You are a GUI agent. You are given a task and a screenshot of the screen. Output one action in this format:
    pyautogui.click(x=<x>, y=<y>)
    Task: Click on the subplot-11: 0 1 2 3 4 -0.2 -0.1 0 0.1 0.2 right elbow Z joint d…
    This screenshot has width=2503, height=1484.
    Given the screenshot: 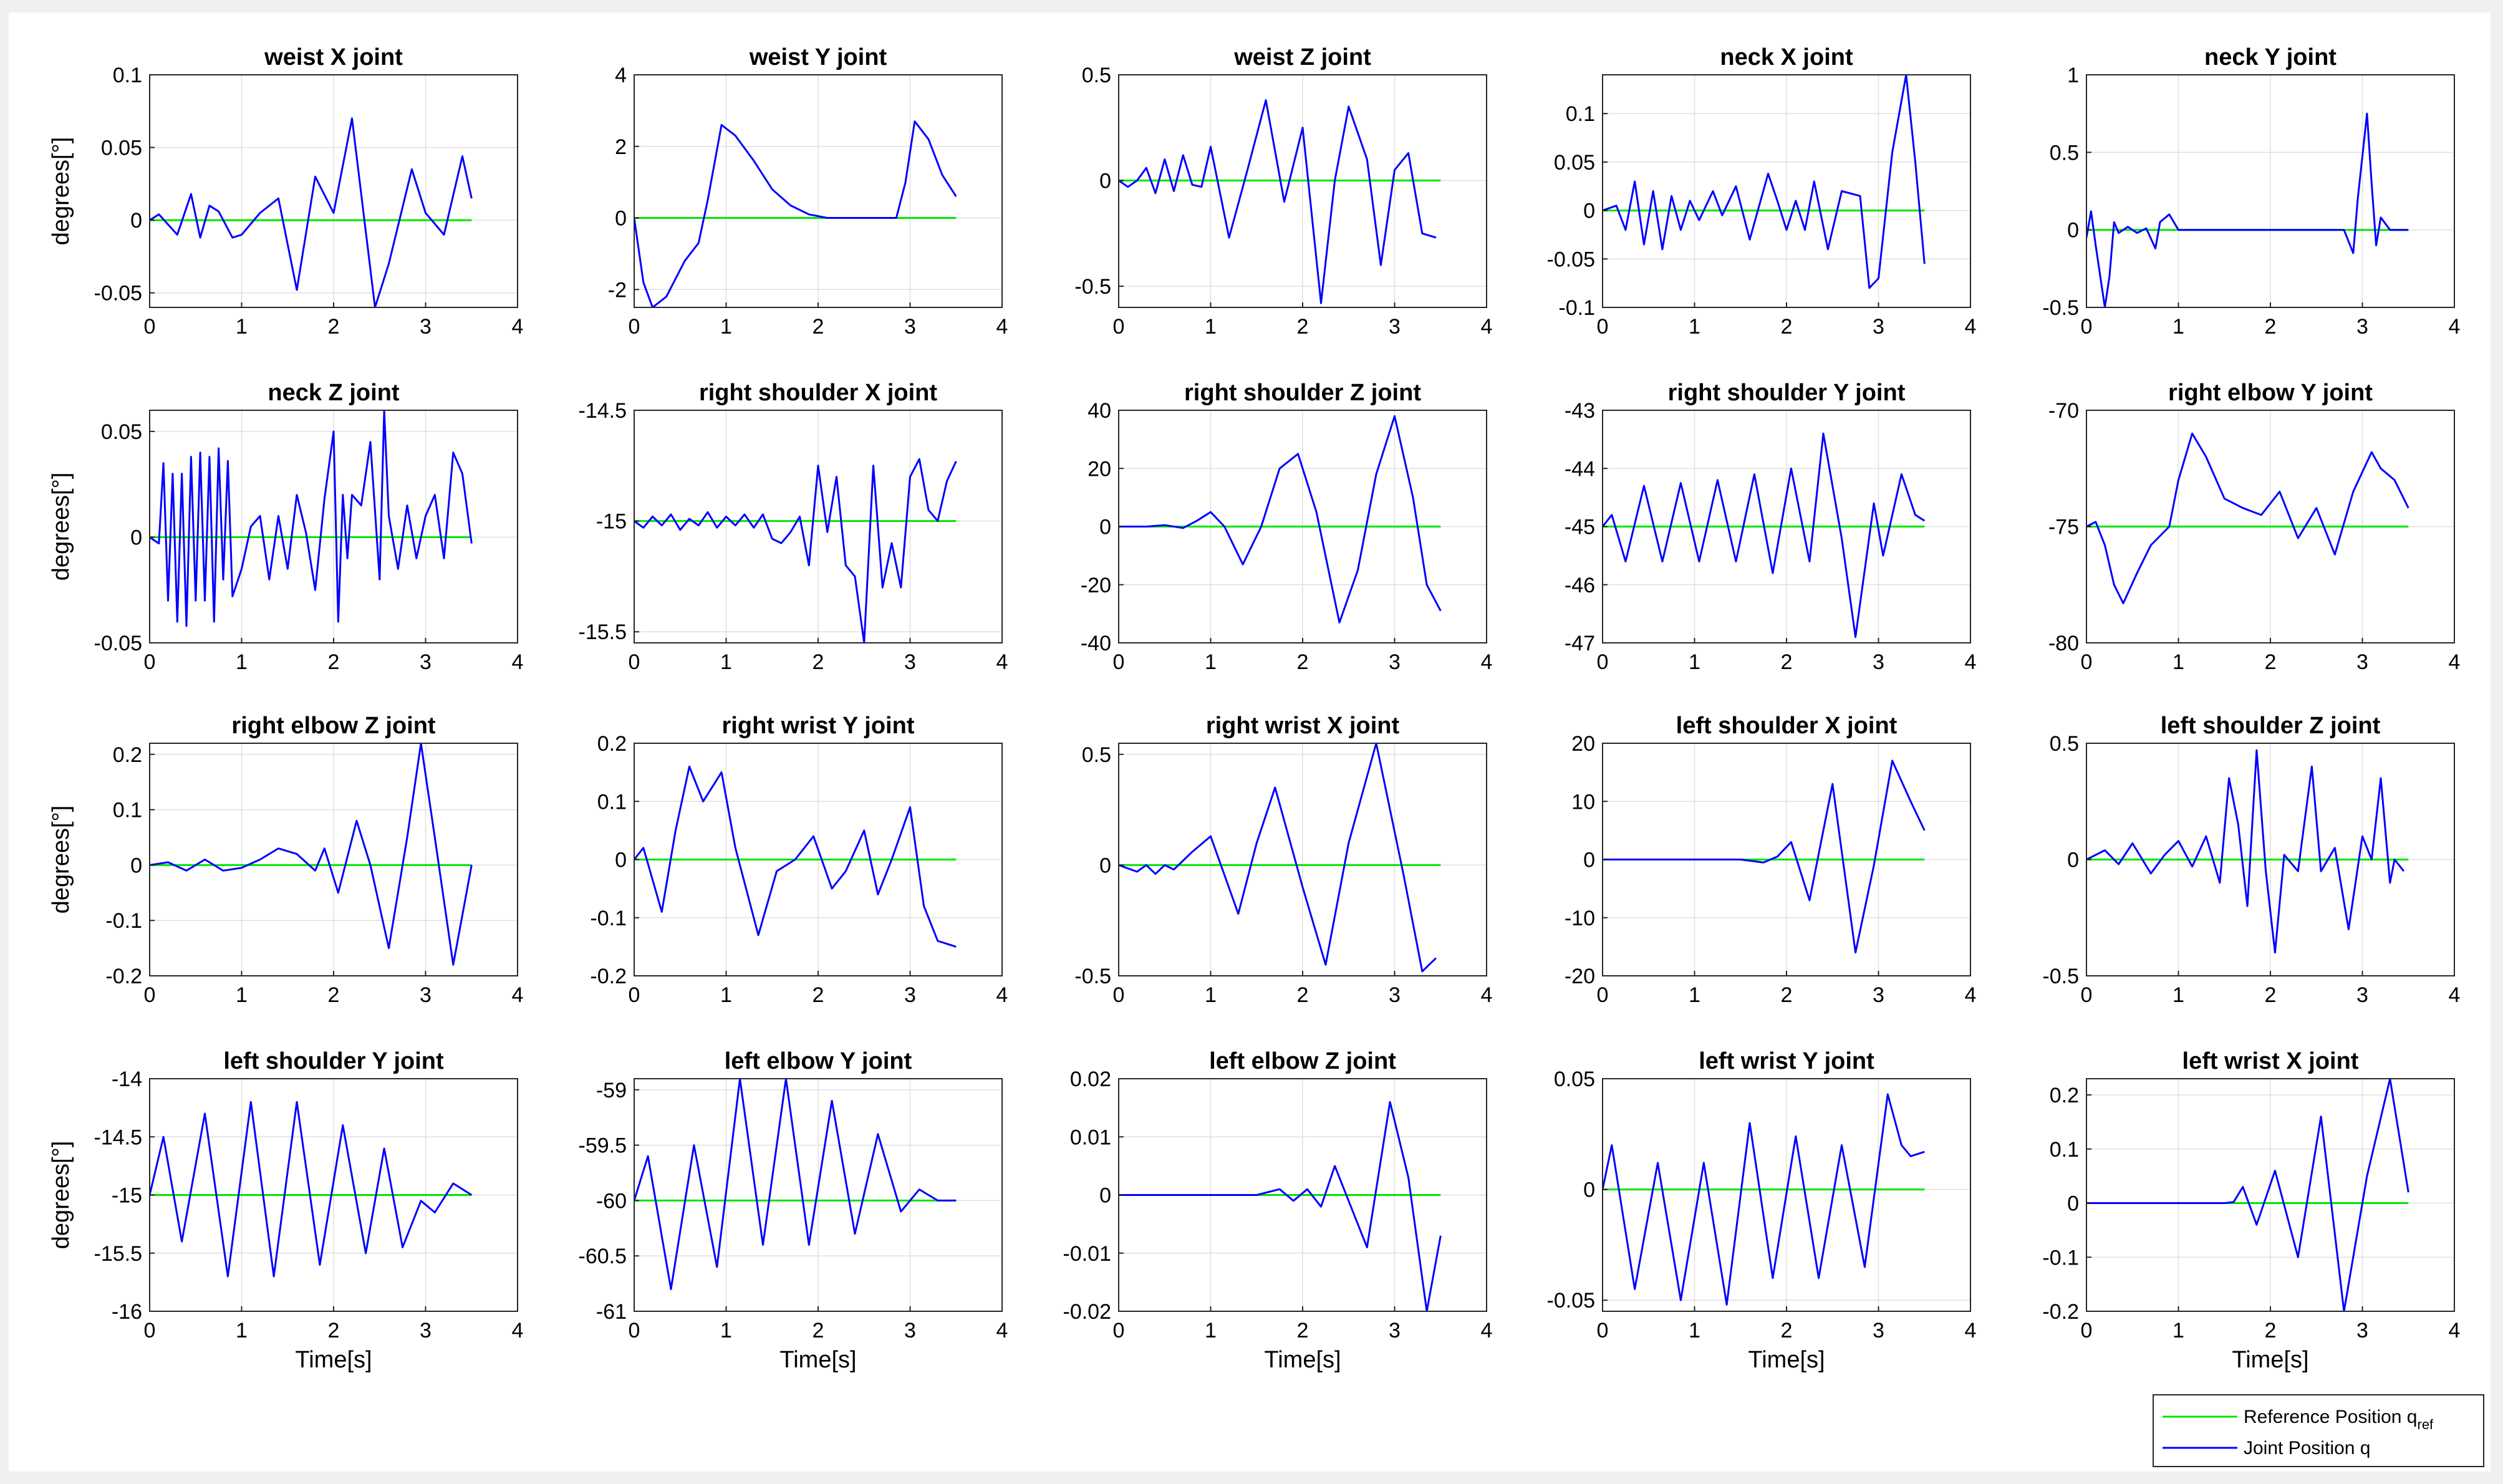 What is the action you would take?
    pyautogui.click(x=285, y=860)
    